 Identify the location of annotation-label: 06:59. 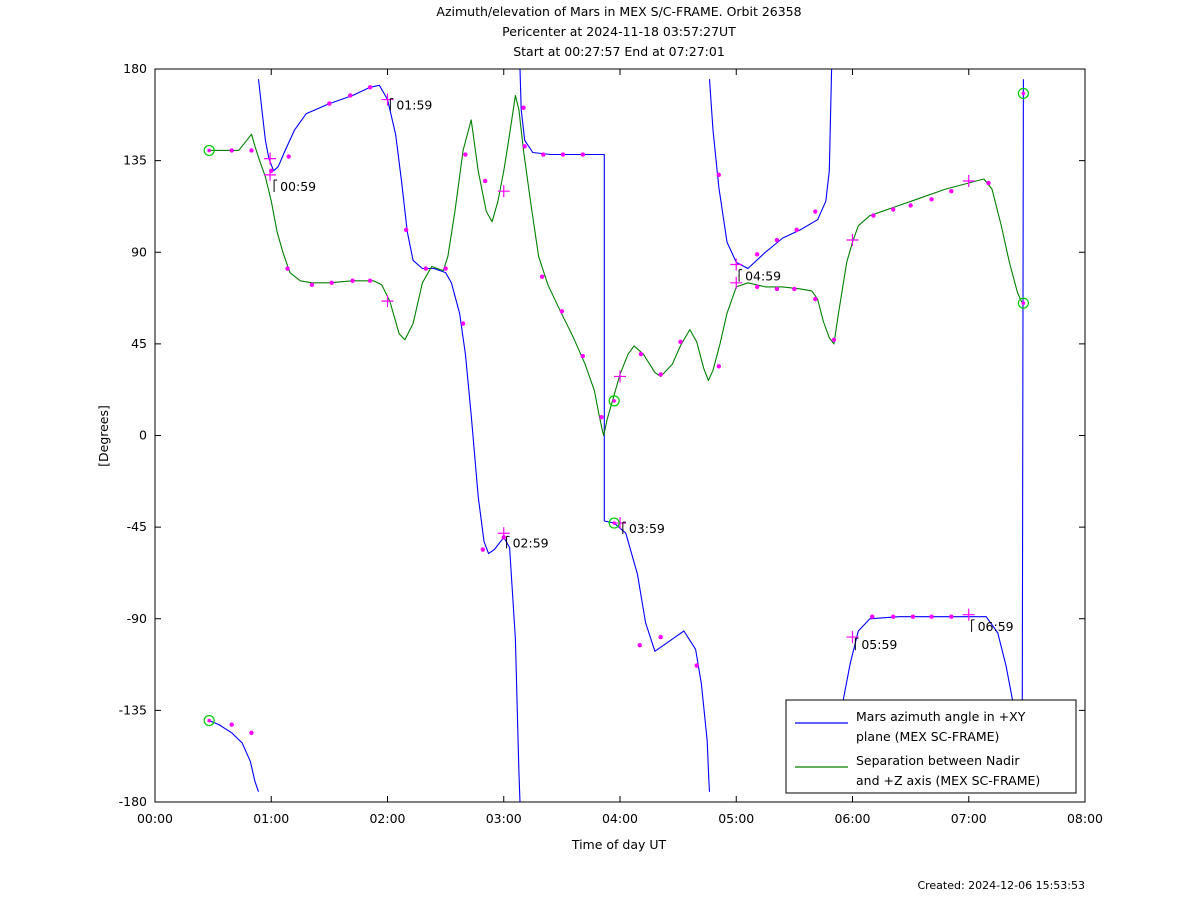
(996, 626).